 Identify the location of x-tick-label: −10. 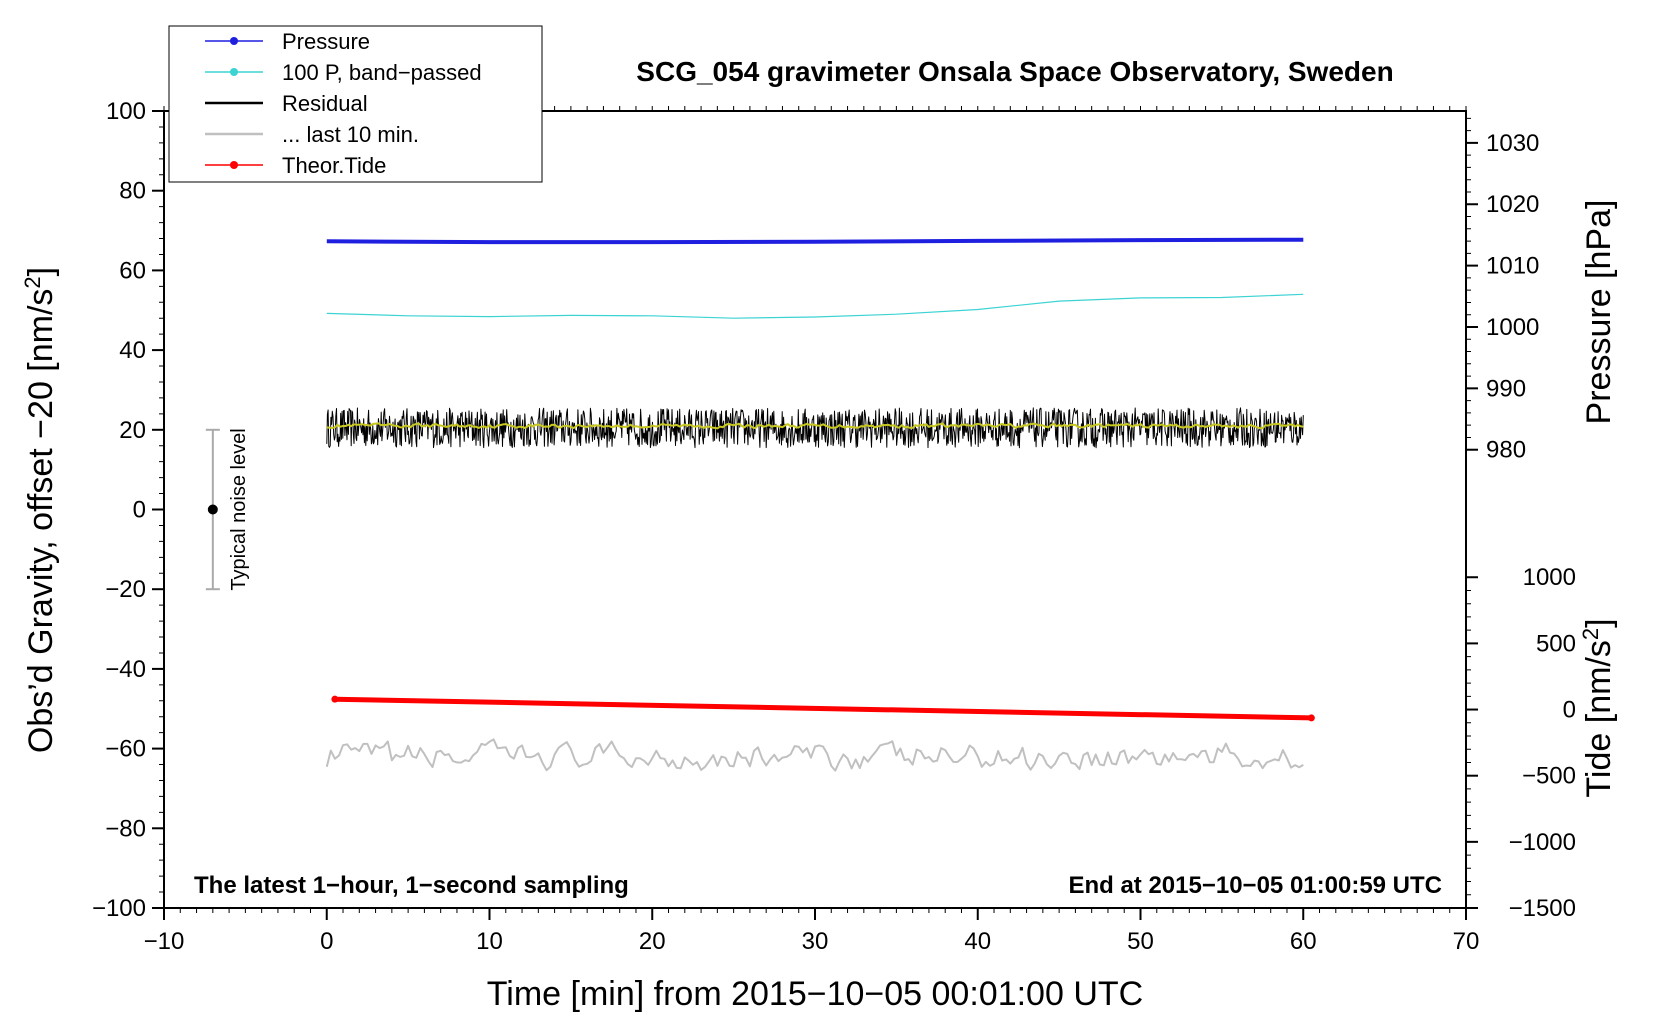
(164, 941).